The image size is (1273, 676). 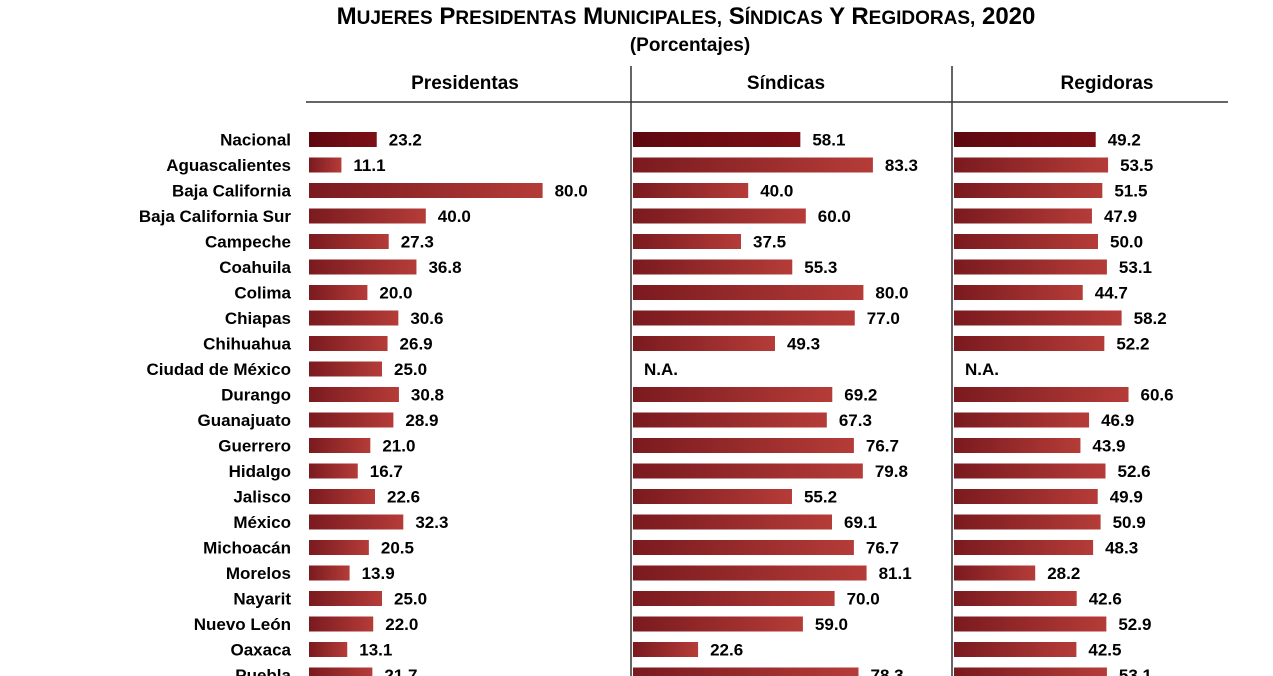 I want to click on data-label: 69.2, so click(x=860, y=395).